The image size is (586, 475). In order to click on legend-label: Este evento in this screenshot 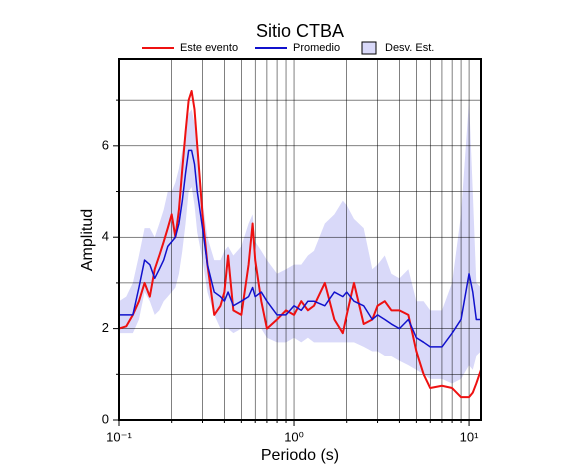, I will do `click(209, 48)`.